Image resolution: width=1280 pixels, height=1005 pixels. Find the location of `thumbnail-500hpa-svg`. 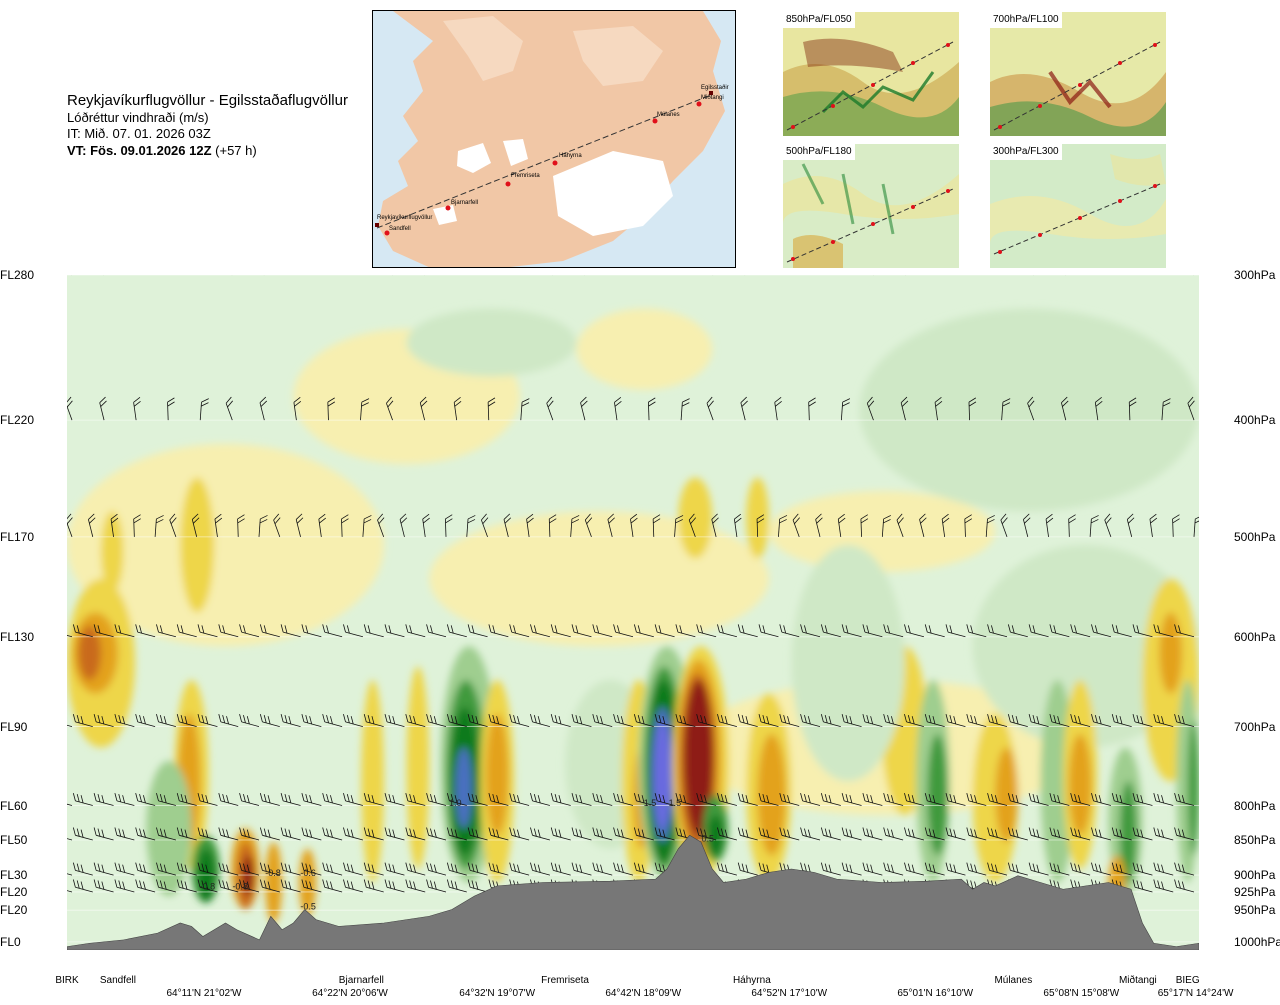

thumbnail-500hpa-svg is located at coordinates (871, 206).